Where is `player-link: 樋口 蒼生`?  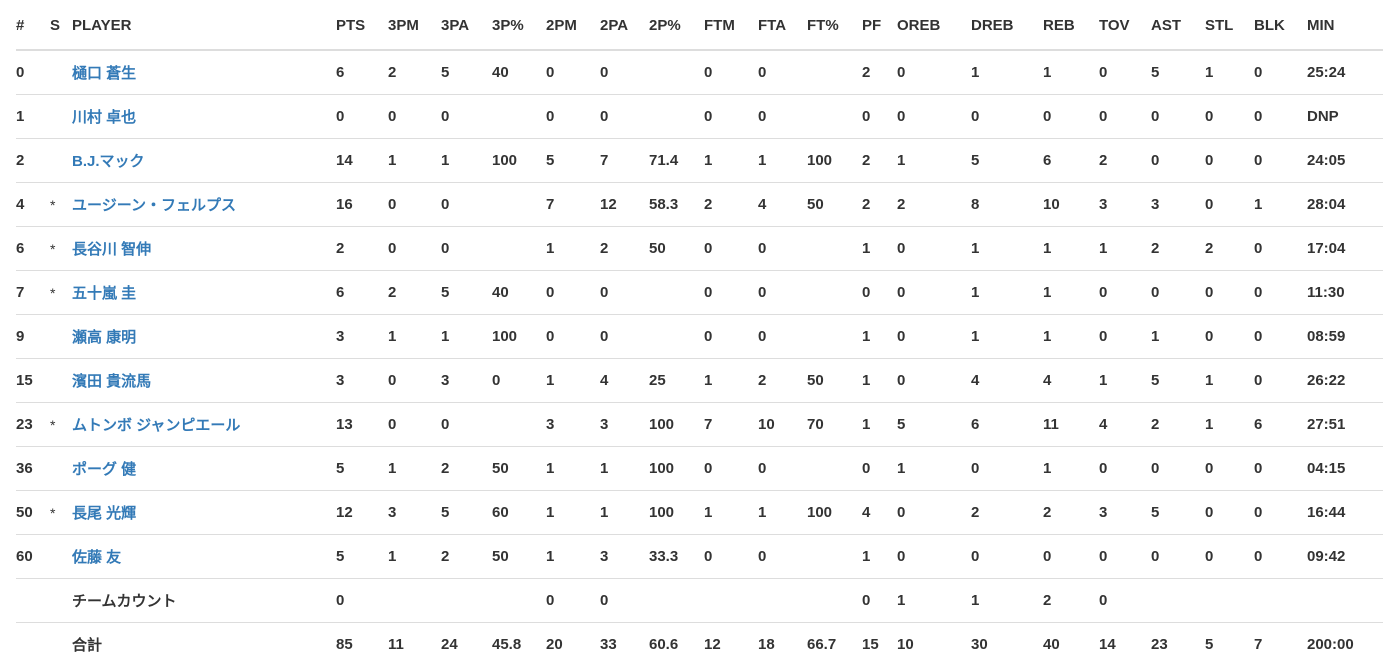
player-link: 樋口 蒼生 is located at coordinates (104, 73).